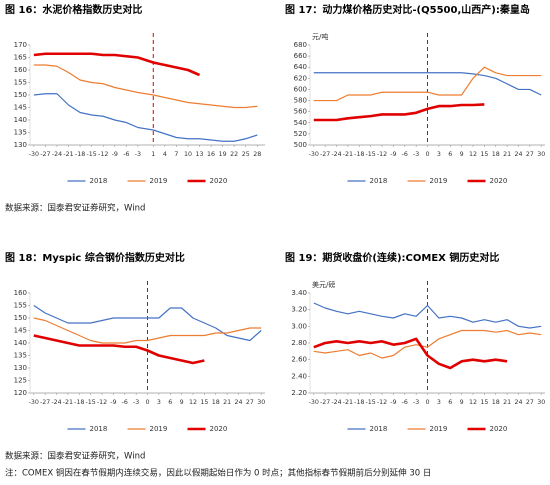 Image resolution: width=550 pixels, height=485 pixels. I want to click on y-tick-label: 165, so click(20, 58).